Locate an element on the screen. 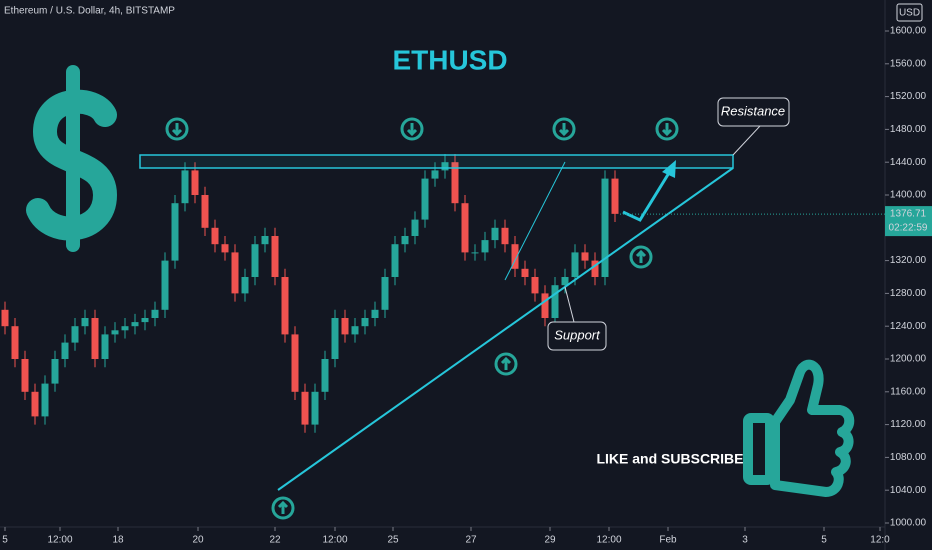 This screenshot has width=932, height=550. y-tick-label: 1160.00 is located at coordinates (908, 391).